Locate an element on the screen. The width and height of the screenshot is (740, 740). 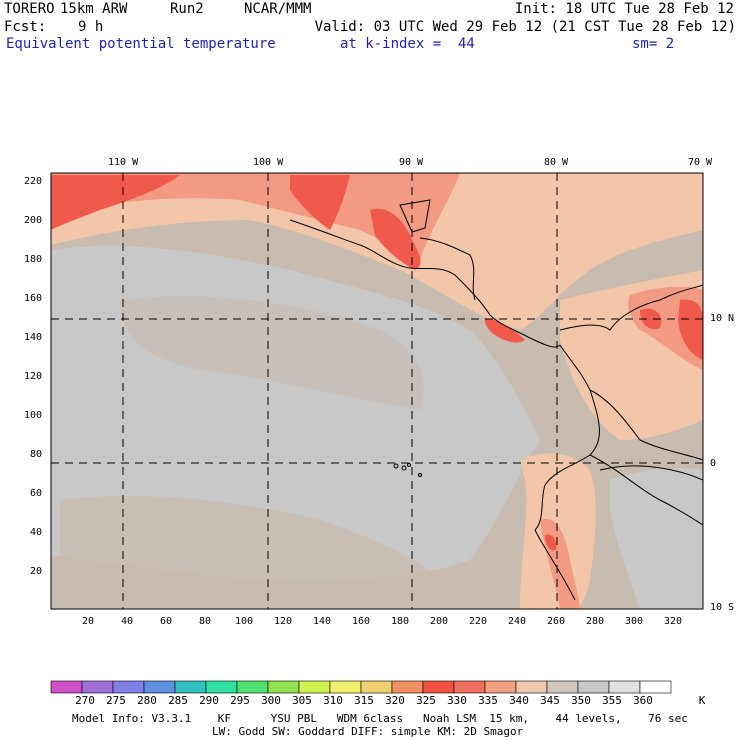
x-tick: 60 is located at coordinates (166, 621).